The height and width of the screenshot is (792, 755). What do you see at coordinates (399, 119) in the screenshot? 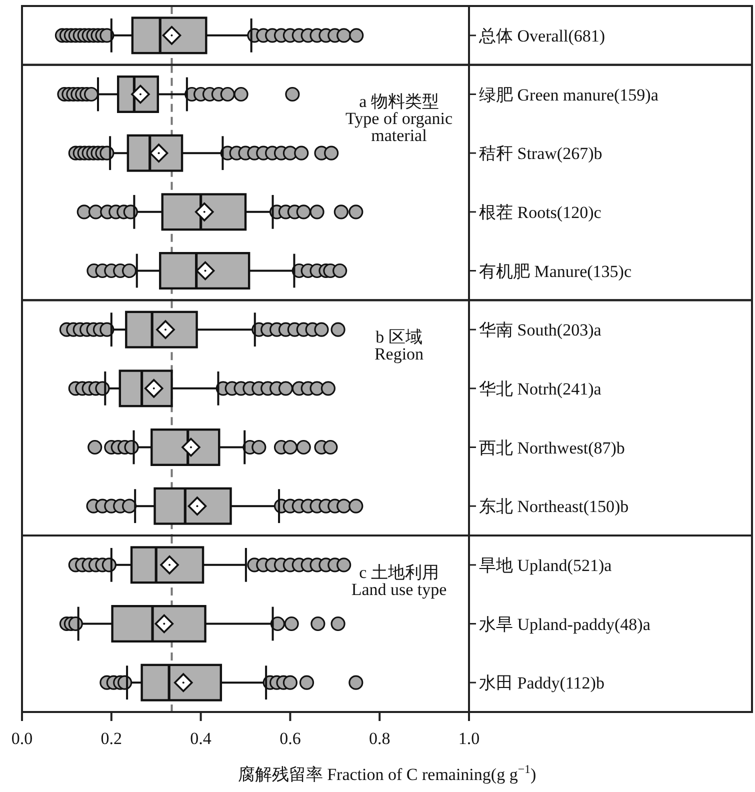
I see `annotation: a 物料类型 Type of organic material` at bounding box center [399, 119].